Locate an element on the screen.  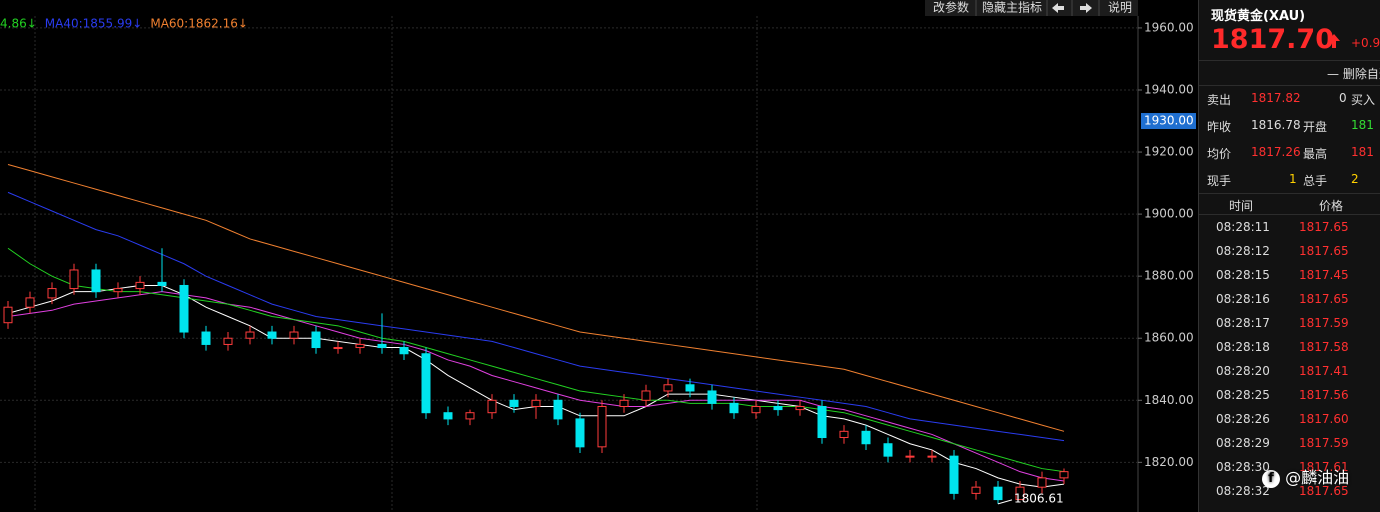
trade-time: 08:28:11 is located at coordinates (1243, 227).